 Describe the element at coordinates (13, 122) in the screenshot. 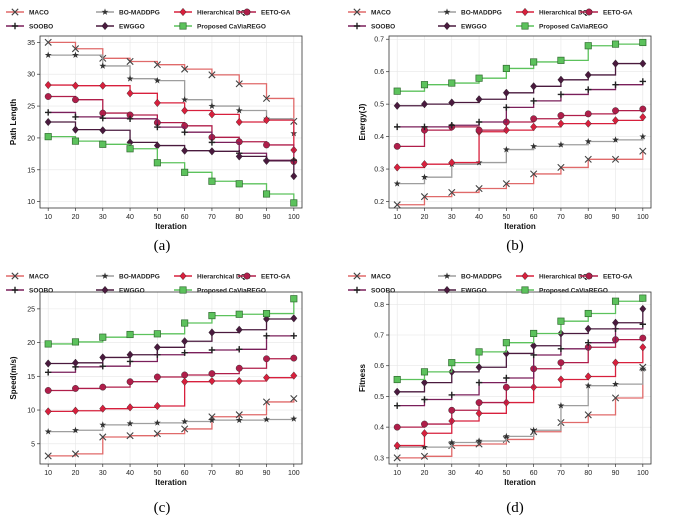

I see `y-axis-label: Path Length` at that location.